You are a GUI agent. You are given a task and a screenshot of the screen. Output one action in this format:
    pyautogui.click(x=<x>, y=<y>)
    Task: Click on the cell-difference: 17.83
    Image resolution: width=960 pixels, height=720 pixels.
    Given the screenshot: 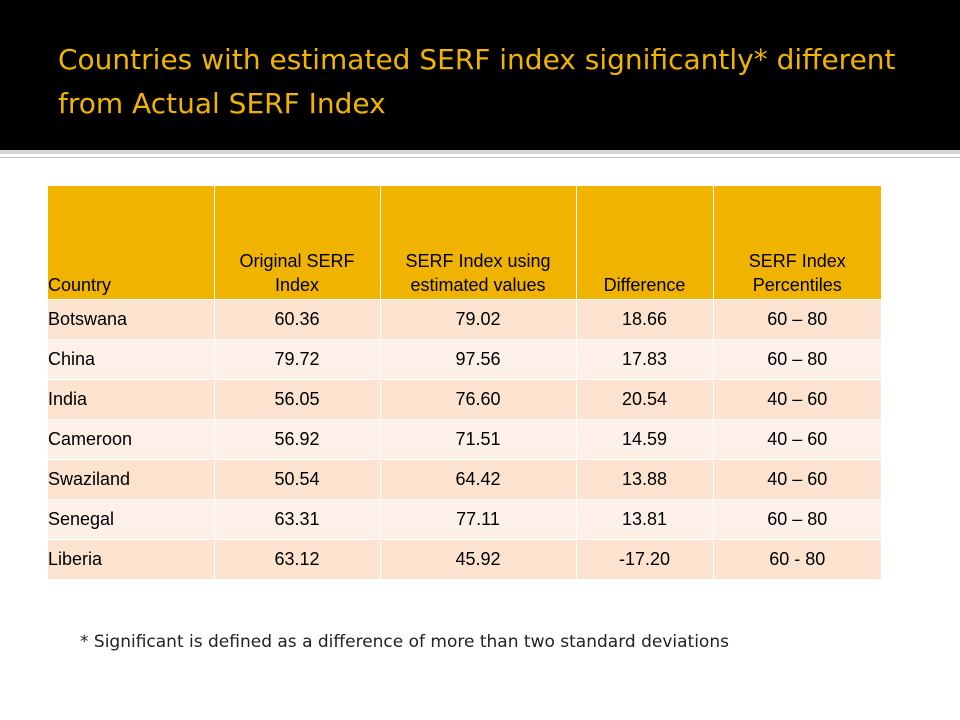 What is the action you would take?
    pyautogui.click(x=645, y=359)
    